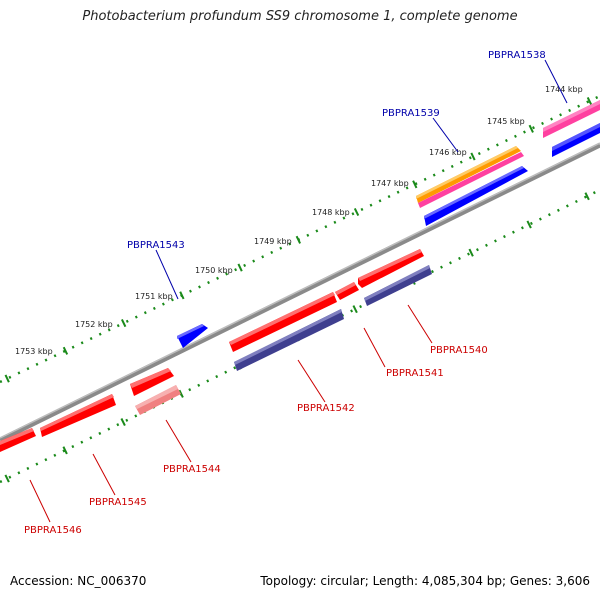  I want to click on gene-PBPRA1542, so click(286, 331).